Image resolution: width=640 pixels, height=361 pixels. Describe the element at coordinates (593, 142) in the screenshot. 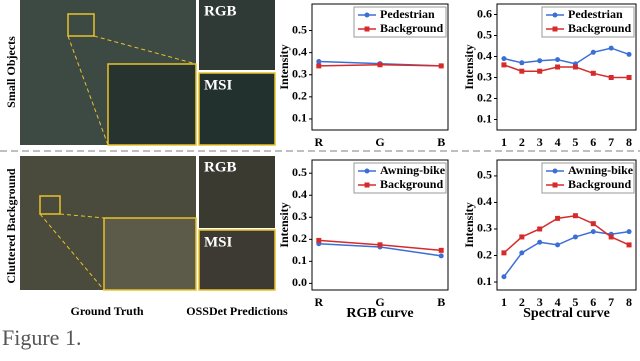

I see `x-tick-label: 6` at that location.